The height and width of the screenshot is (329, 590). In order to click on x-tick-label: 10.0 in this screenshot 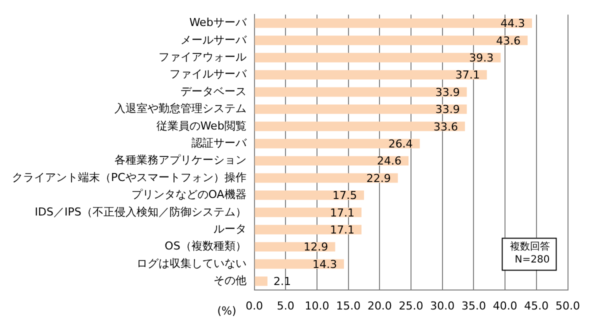, I will do `click(317, 305)`.